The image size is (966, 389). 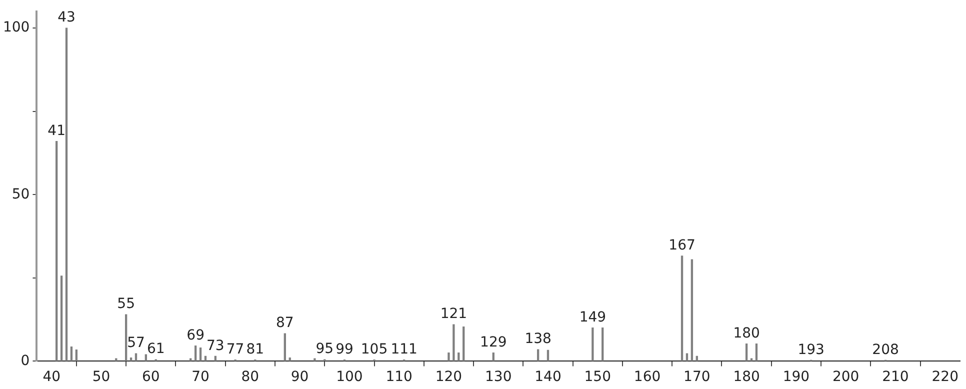 I want to click on x-tick-label: 80, so click(x=250, y=377).